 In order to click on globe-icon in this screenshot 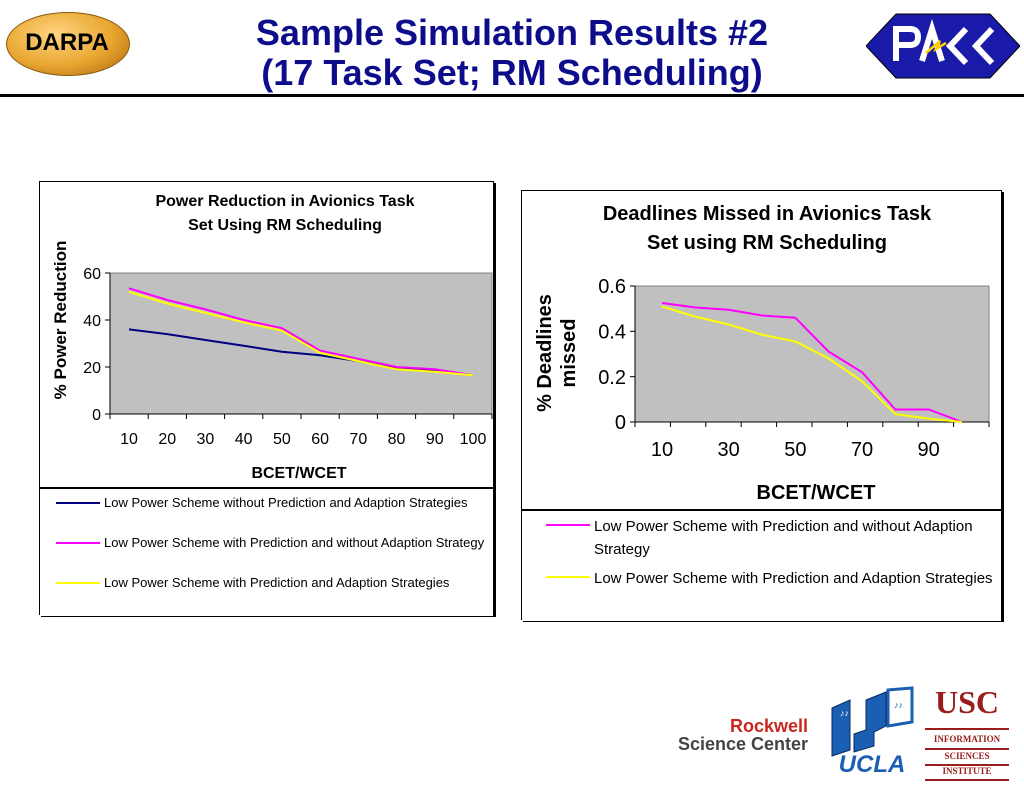, I will do `click(68, 44)`.